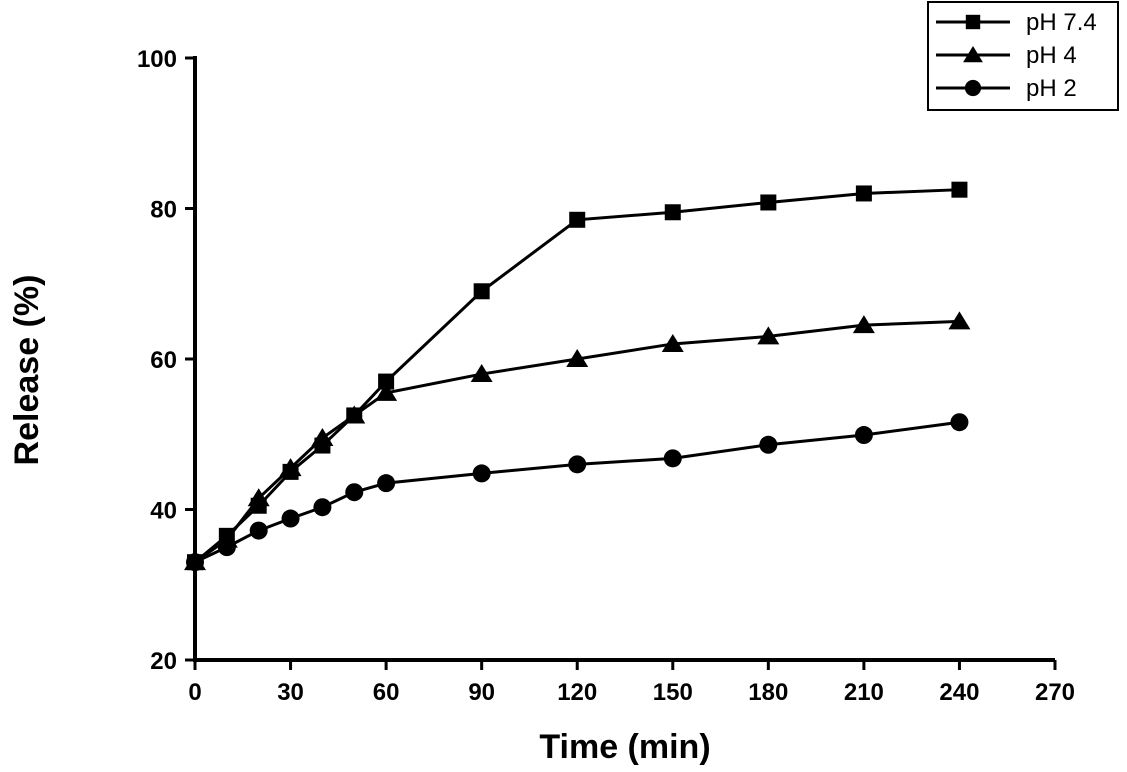 This screenshot has height=772, width=1127. What do you see at coordinates (1051, 88) in the screenshot?
I see `legend-label: pH 2` at bounding box center [1051, 88].